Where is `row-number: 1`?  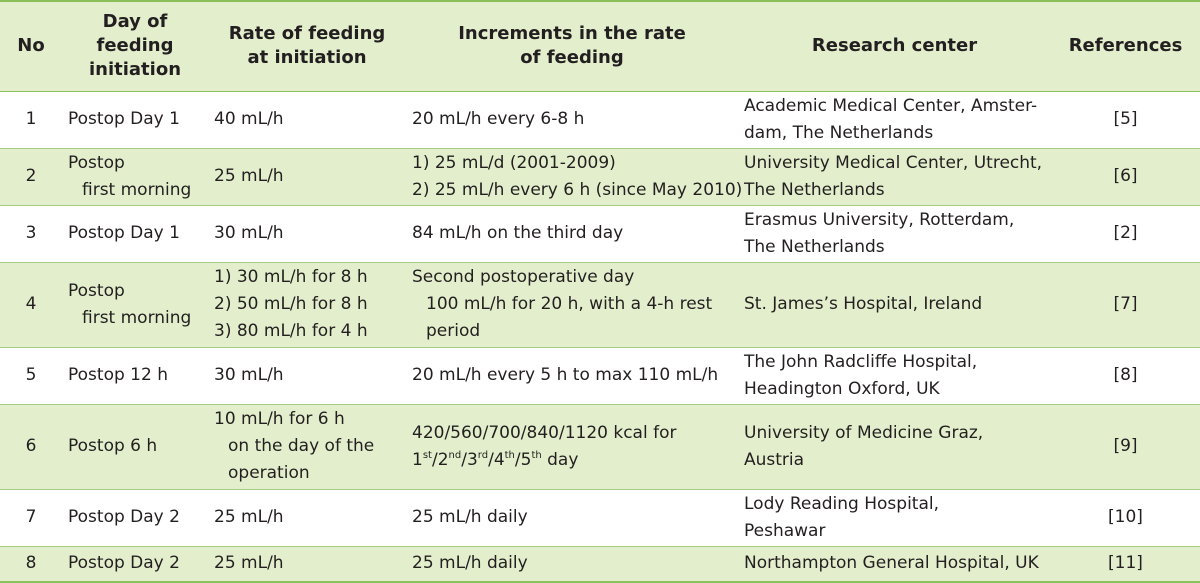 row-number: 1 is located at coordinates (31, 120).